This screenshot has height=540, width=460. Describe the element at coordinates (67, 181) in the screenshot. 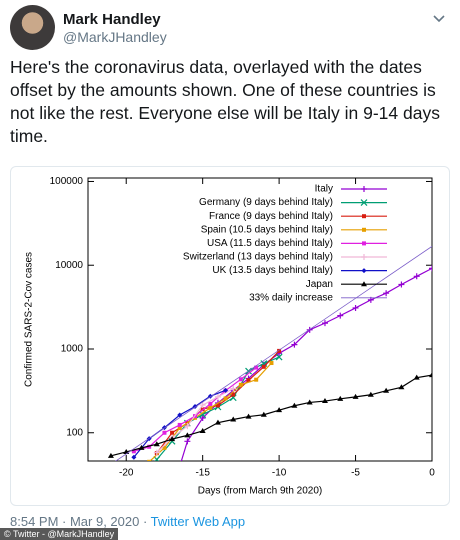

I see `y-tick-label: 100000` at that location.